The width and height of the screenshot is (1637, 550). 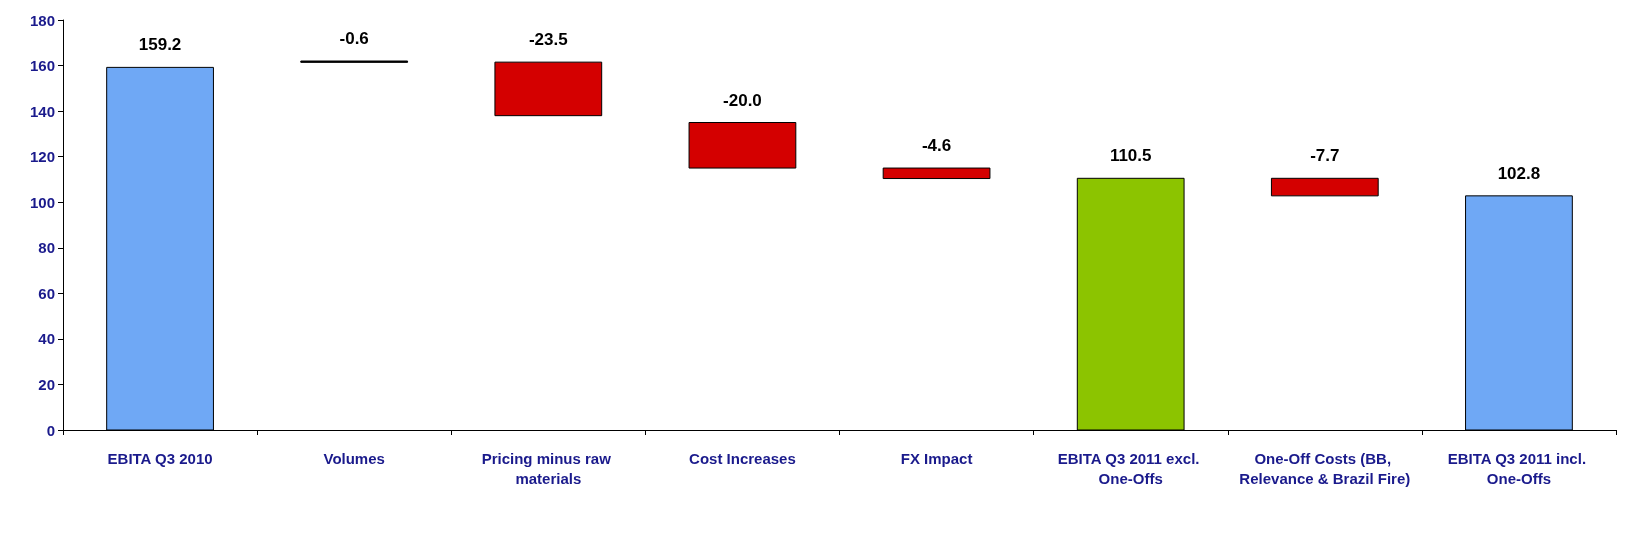 I want to click on data-label: -23.5, so click(x=548, y=40).